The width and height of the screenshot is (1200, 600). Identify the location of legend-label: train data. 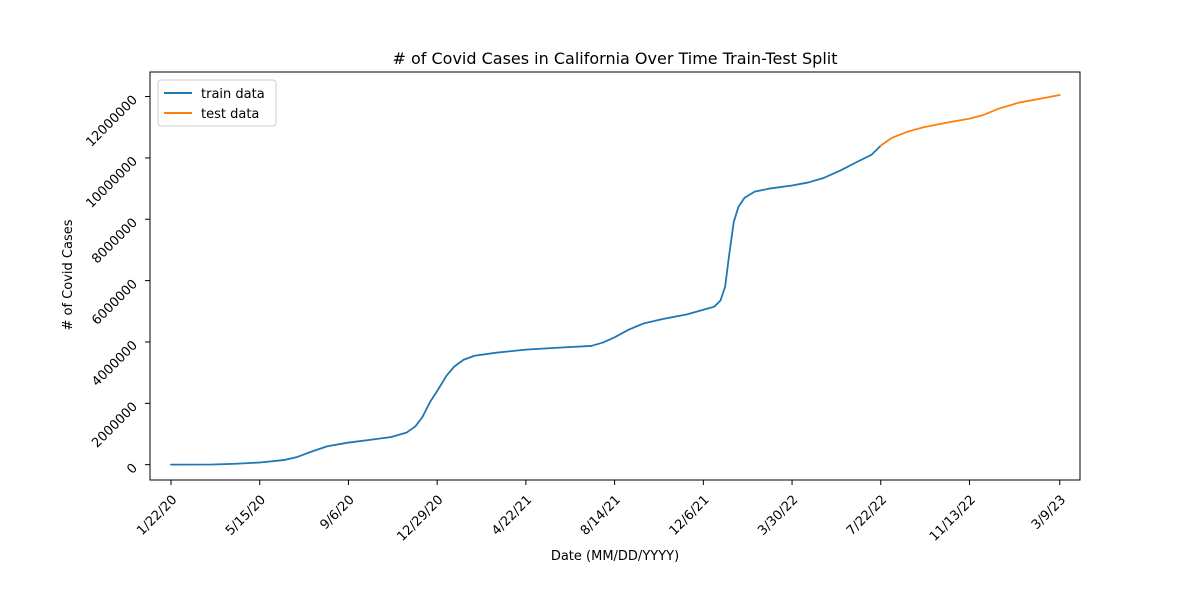
(233, 94).